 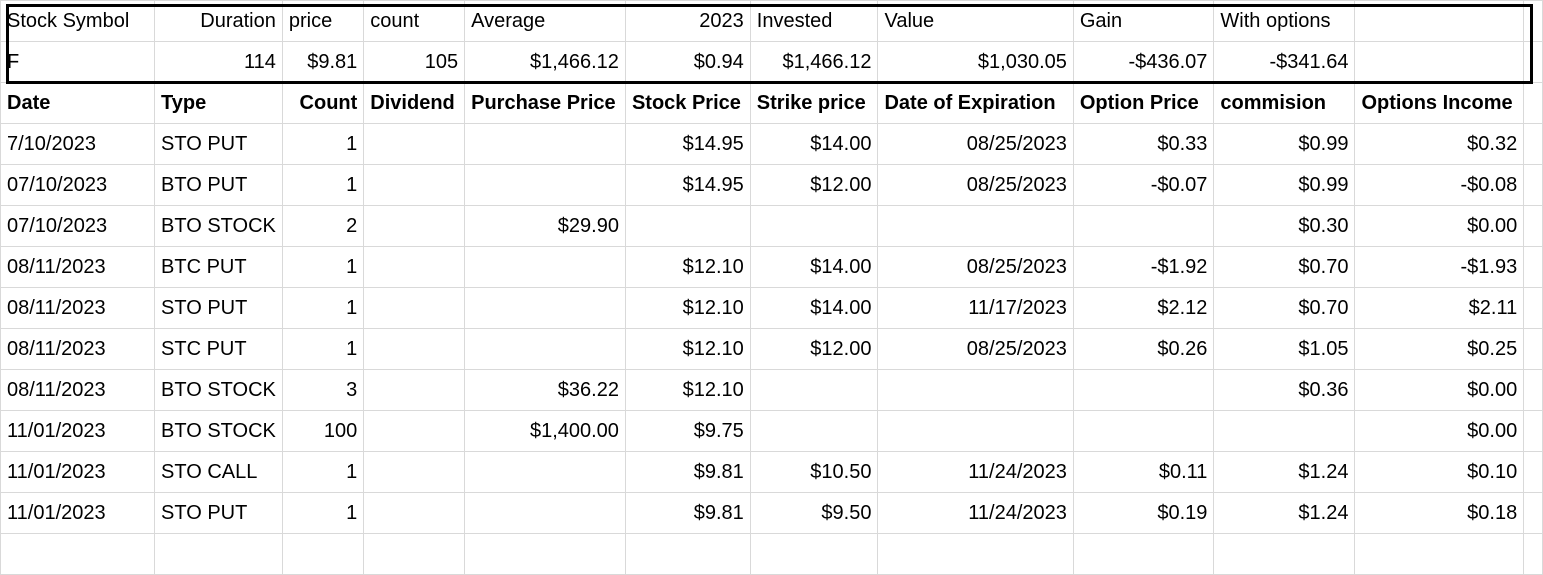 I want to click on column-header-cell: Date of Expiration, so click(x=975, y=103).